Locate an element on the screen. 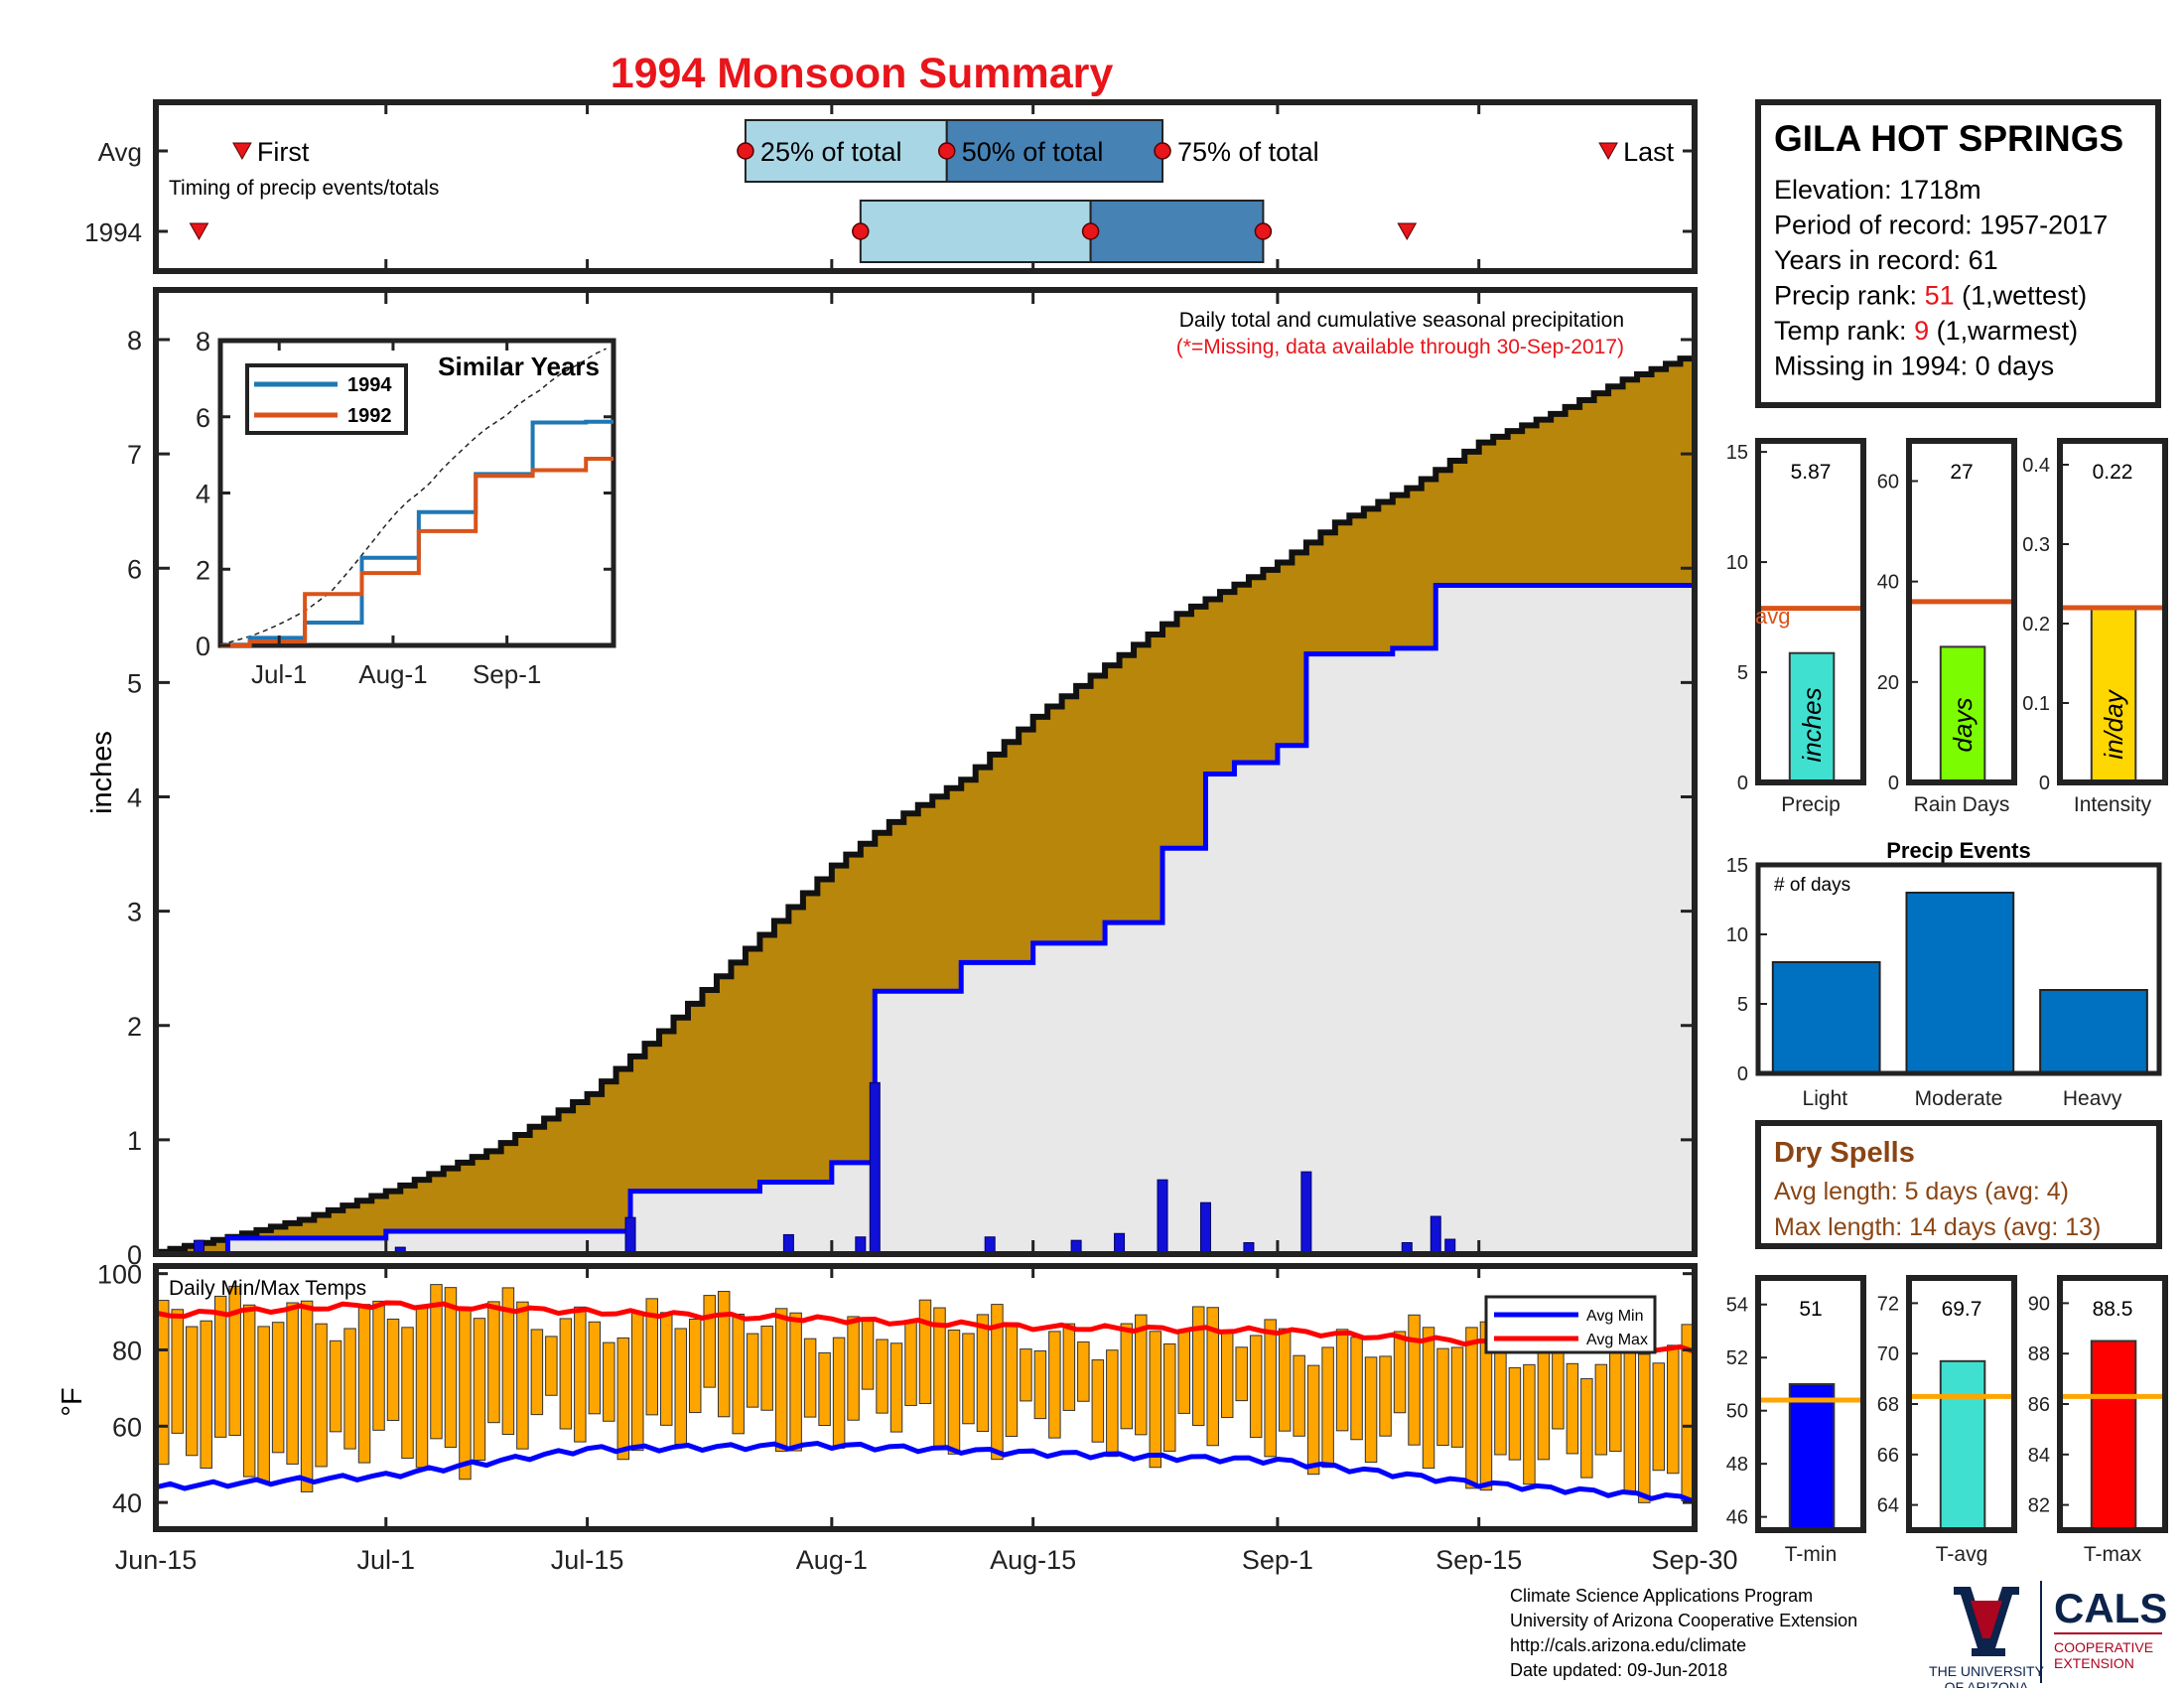 This screenshot has width=2184, height=1693. avg-last-marker is located at coordinates (1608, 151).